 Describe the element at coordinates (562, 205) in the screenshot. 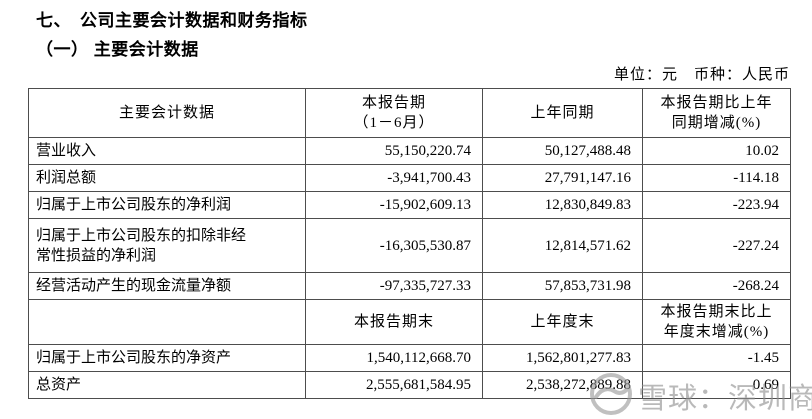

I see `row-prior-value: 12,830,849.83` at that location.